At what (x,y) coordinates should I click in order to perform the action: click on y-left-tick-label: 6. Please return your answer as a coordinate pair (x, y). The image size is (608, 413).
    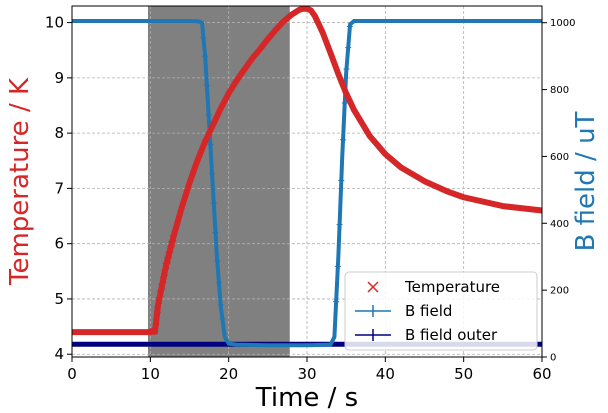
    Looking at the image, I should click on (59, 244).